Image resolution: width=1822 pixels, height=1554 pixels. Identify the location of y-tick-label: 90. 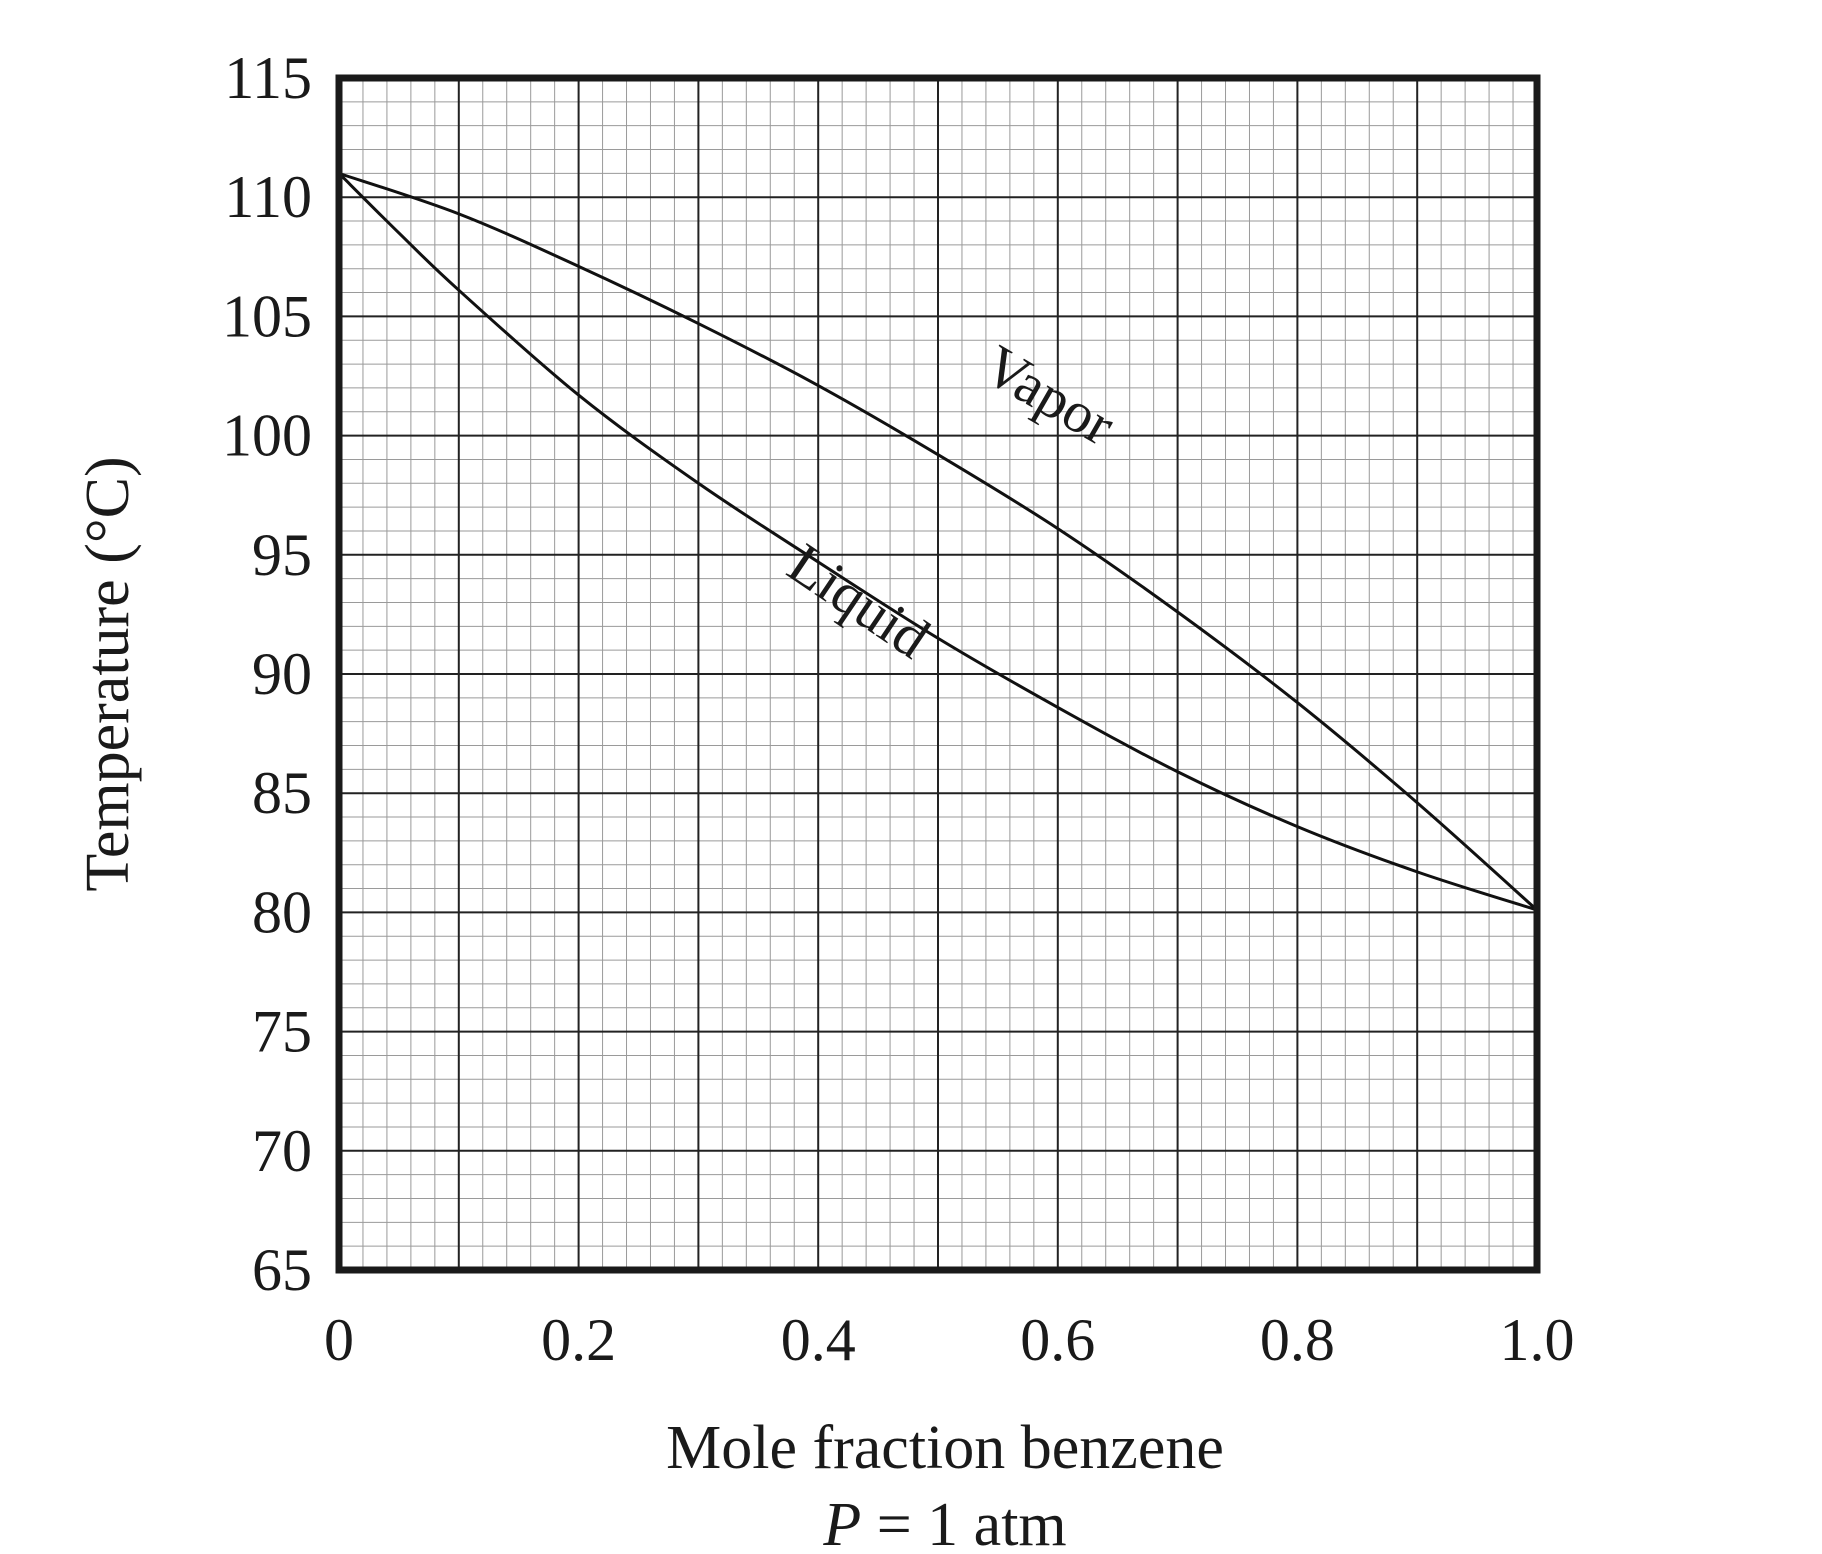
(282, 674).